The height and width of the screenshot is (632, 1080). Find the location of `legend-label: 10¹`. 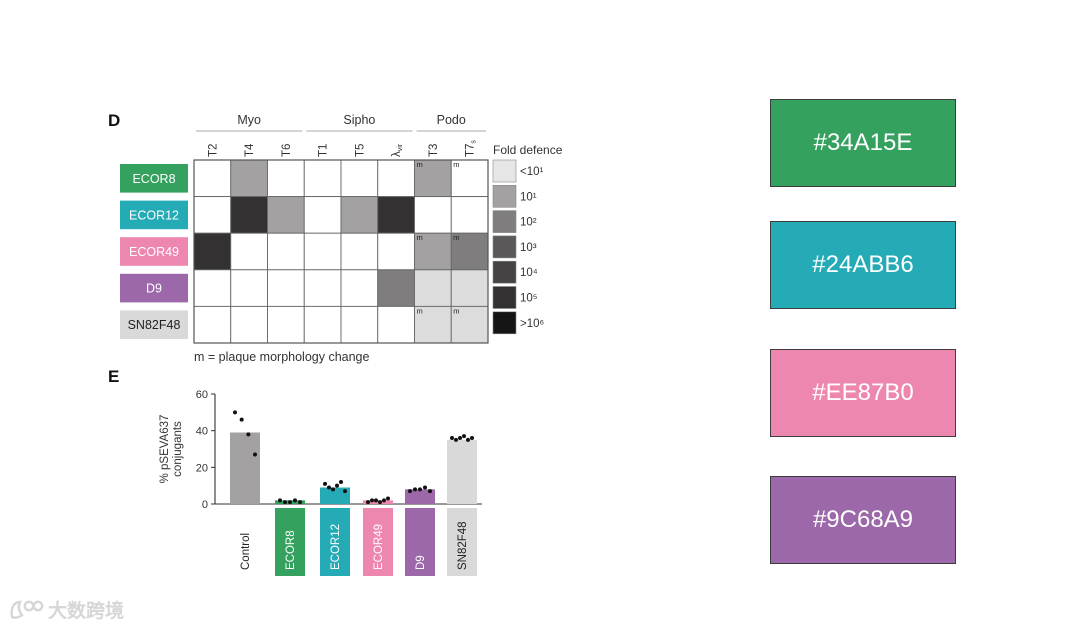

legend-label: 10¹ is located at coordinates (528, 197).